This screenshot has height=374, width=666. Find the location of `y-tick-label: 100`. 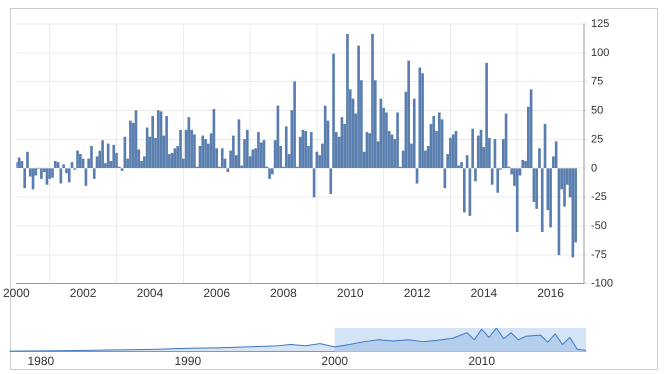

y-tick-label: 100 is located at coordinates (600, 52).